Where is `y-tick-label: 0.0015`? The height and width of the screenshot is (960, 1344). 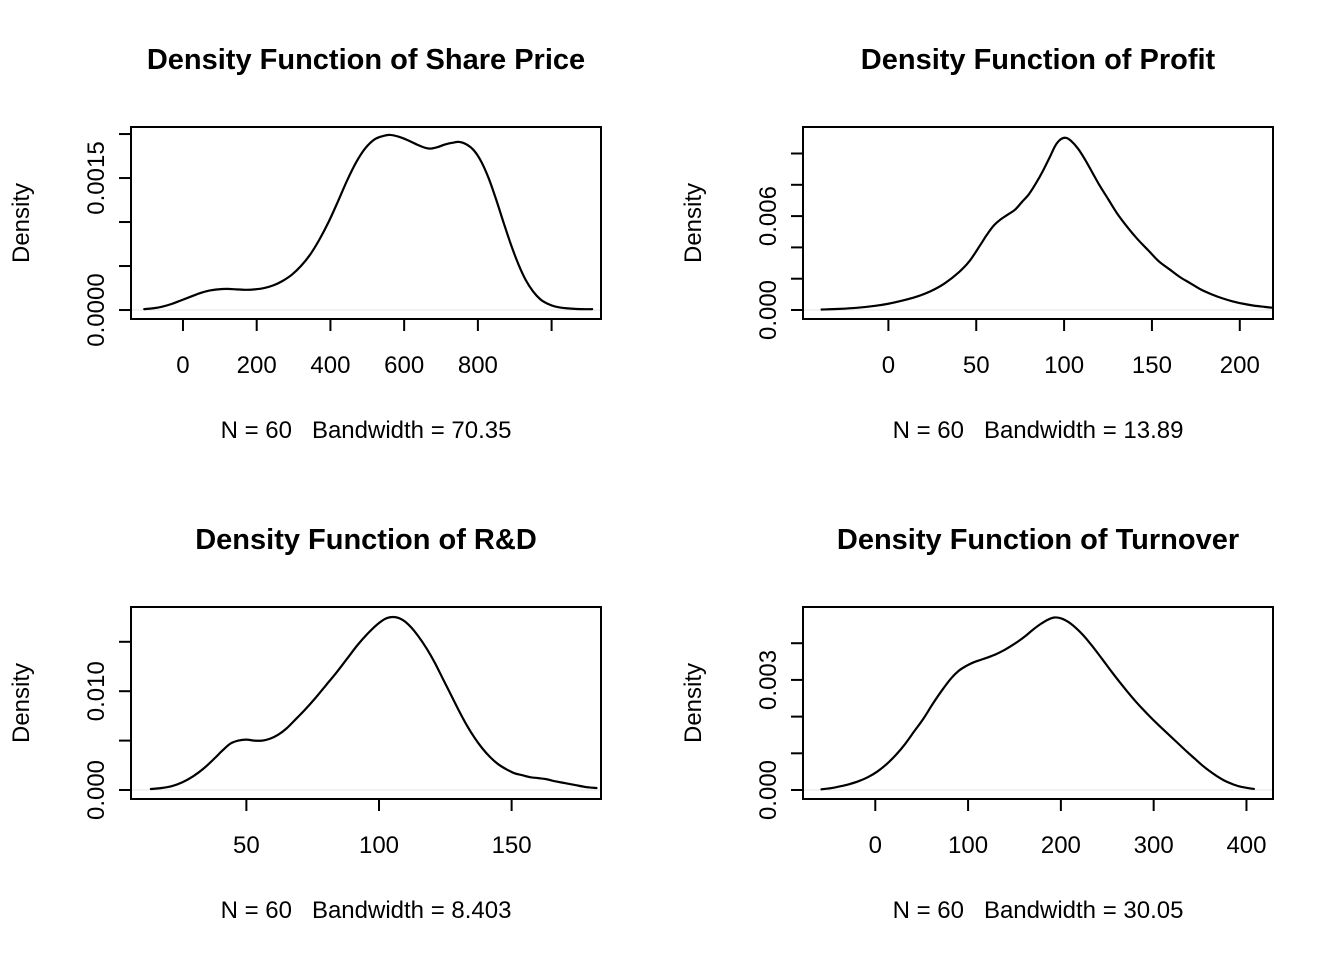 y-tick-label: 0.0015 is located at coordinates (96, 177).